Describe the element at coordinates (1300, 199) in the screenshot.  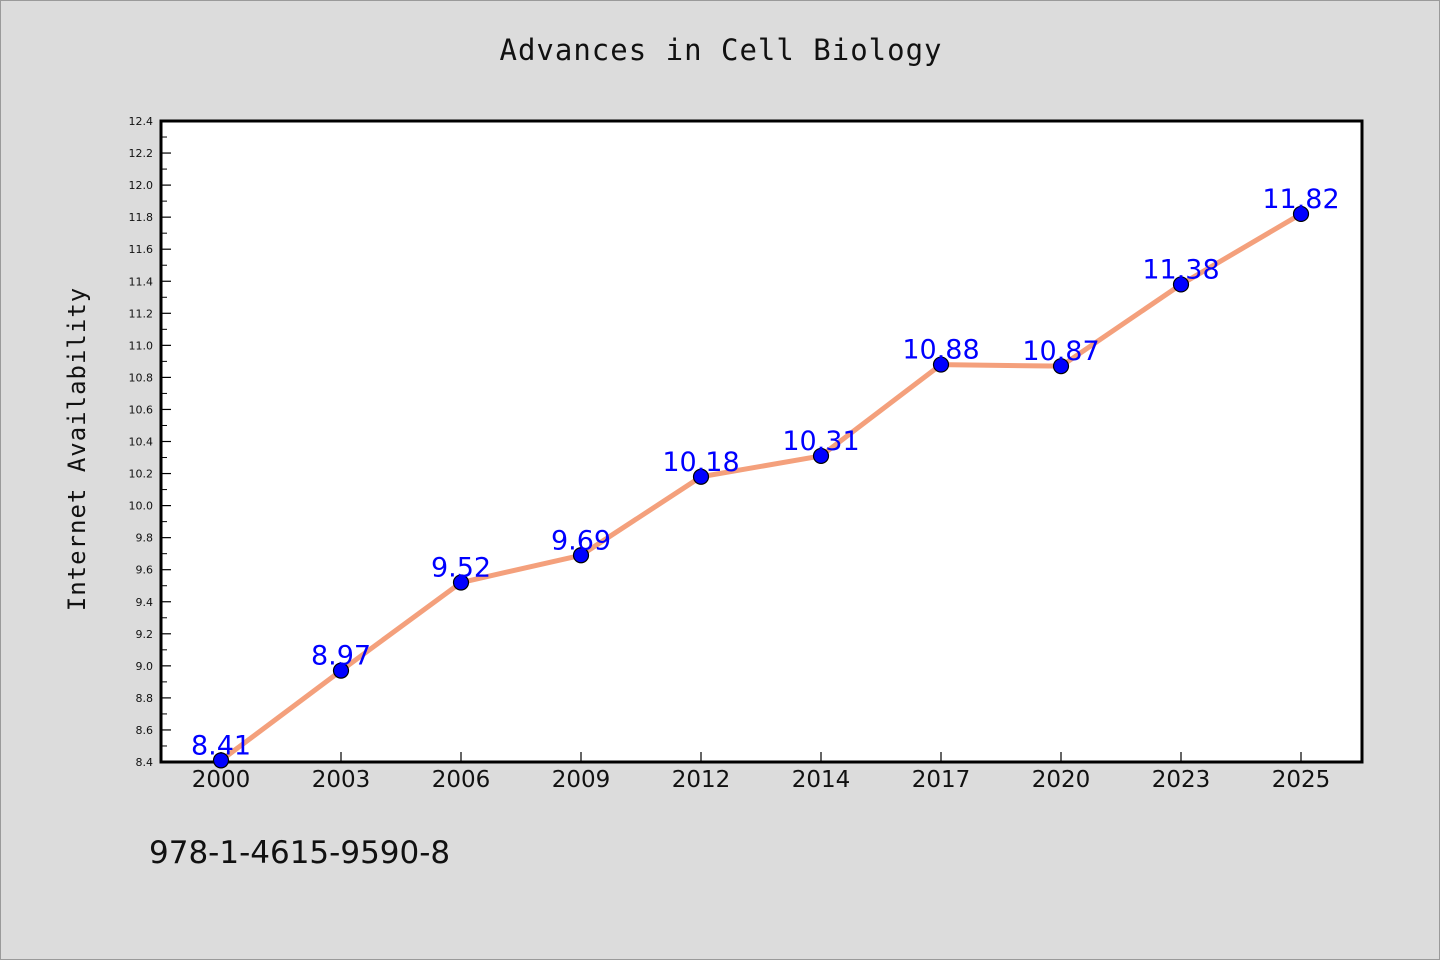
I see `data-label: 11.82` at that location.